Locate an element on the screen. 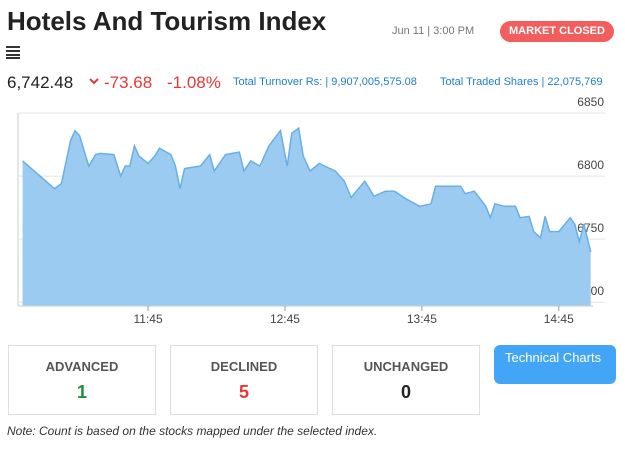  status-badge: MARKET CLOSED is located at coordinates (557, 31).